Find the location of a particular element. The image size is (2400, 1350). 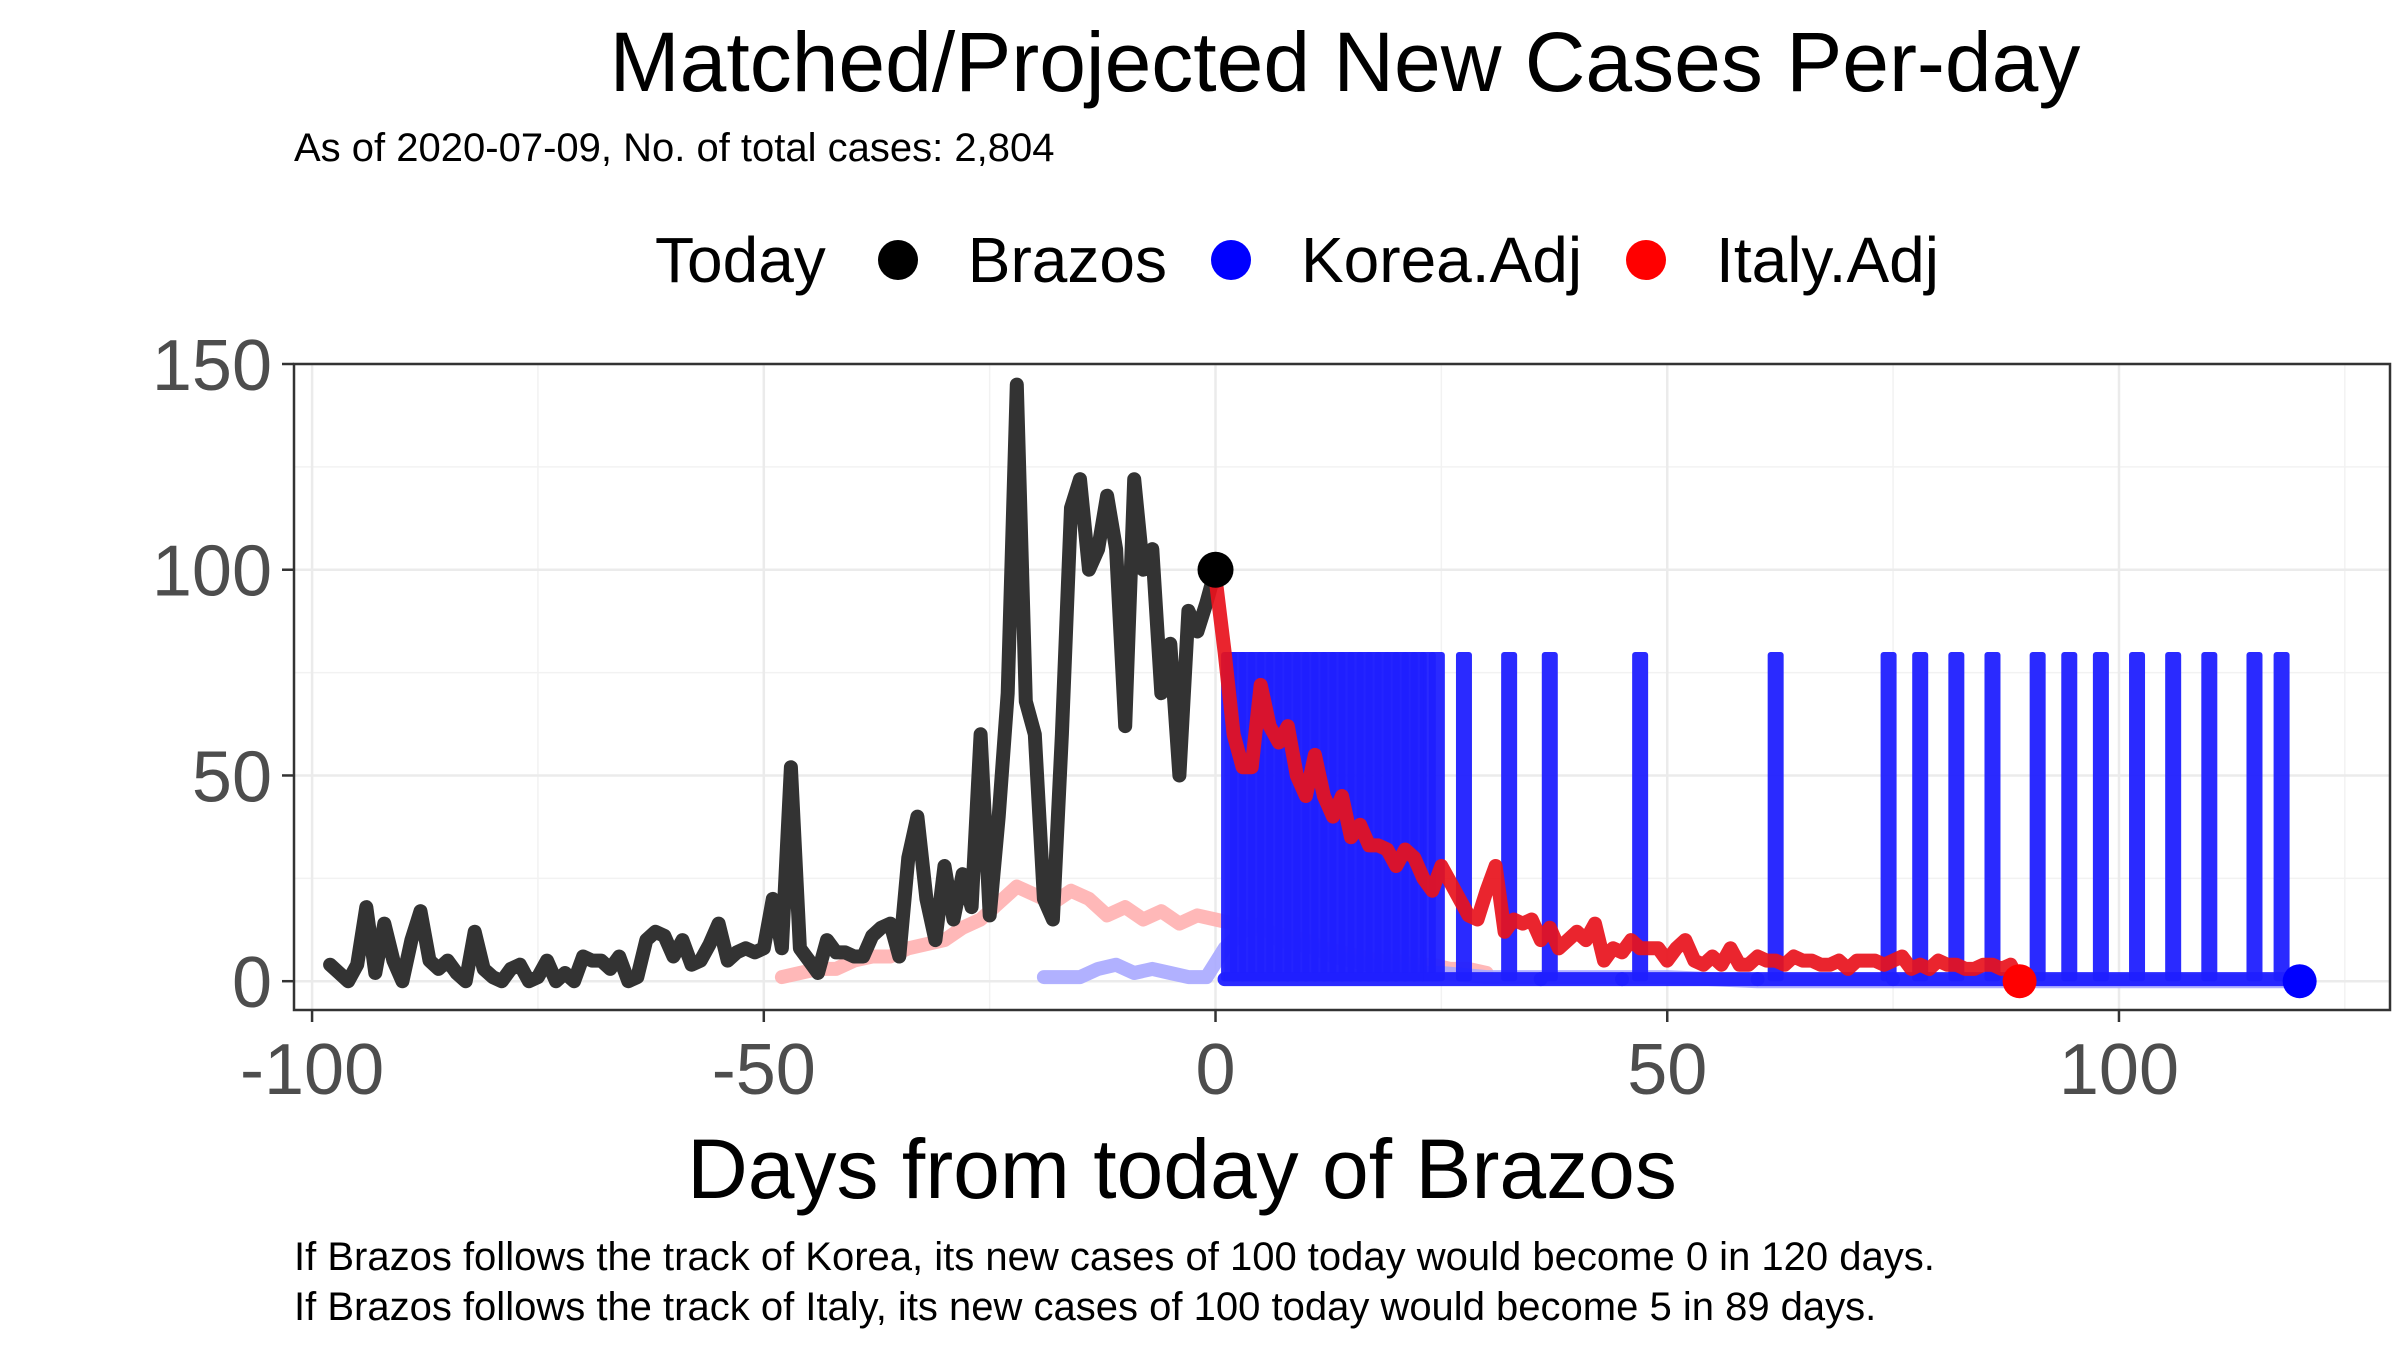

x-tick-label: 0 is located at coordinates (1215, 1070).